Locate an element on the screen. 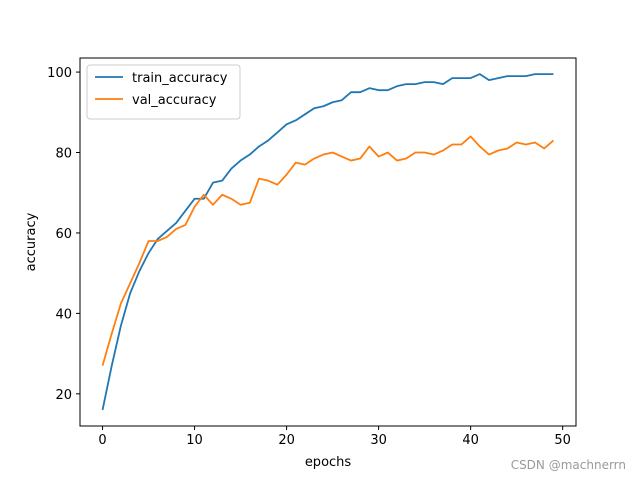 The height and width of the screenshot is (480, 640). y-axis-label: accuracy is located at coordinates (31, 241).